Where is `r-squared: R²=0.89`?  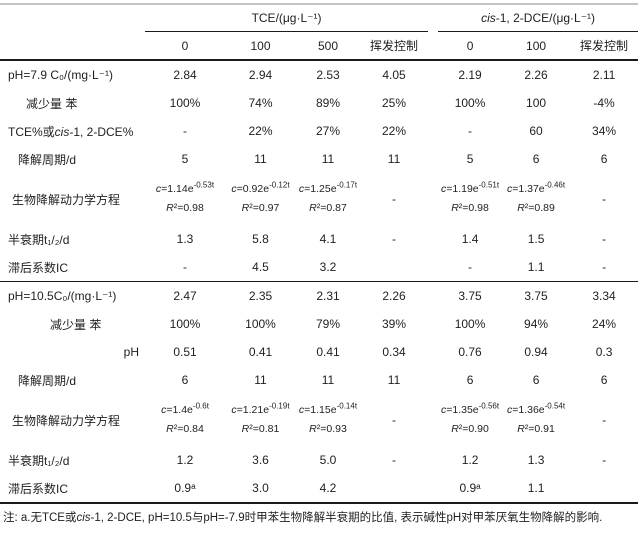
r-squared: R²=0.89 is located at coordinates (536, 208).